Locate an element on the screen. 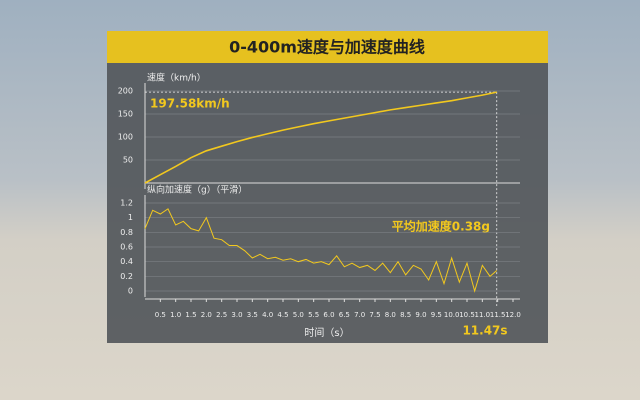 The width and height of the screenshot is (640, 404). annotation: 11.47s is located at coordinates (484, 331).